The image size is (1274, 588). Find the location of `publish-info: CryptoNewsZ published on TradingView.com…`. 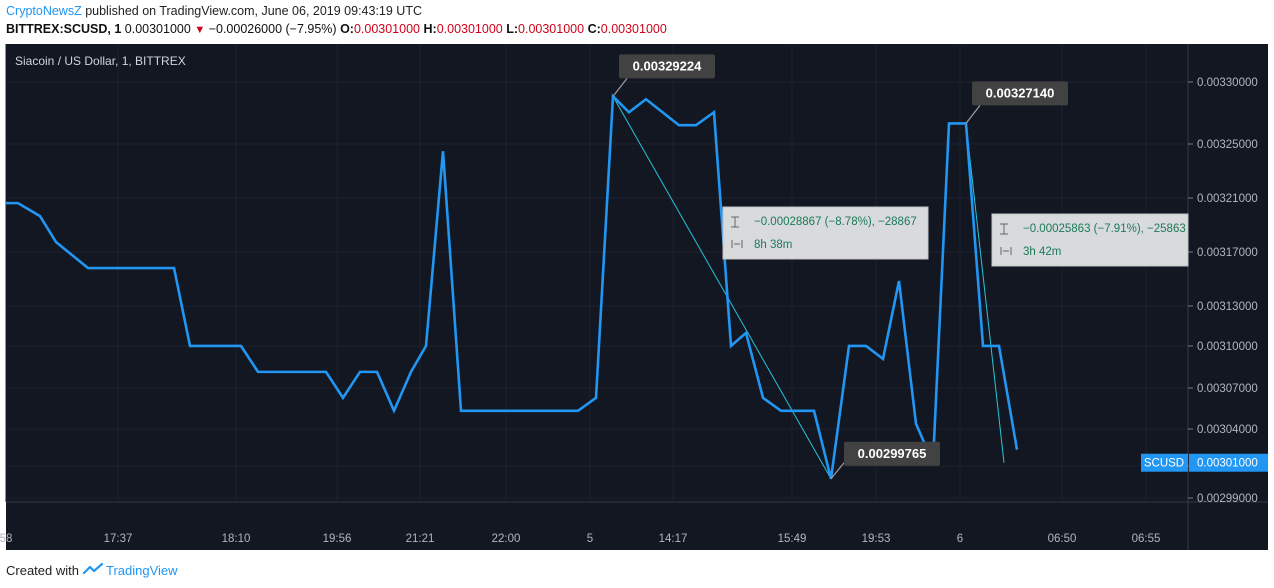

publish-info: CryptoNewsZ published on TradingView.com… is located at coordinates (214, 11).